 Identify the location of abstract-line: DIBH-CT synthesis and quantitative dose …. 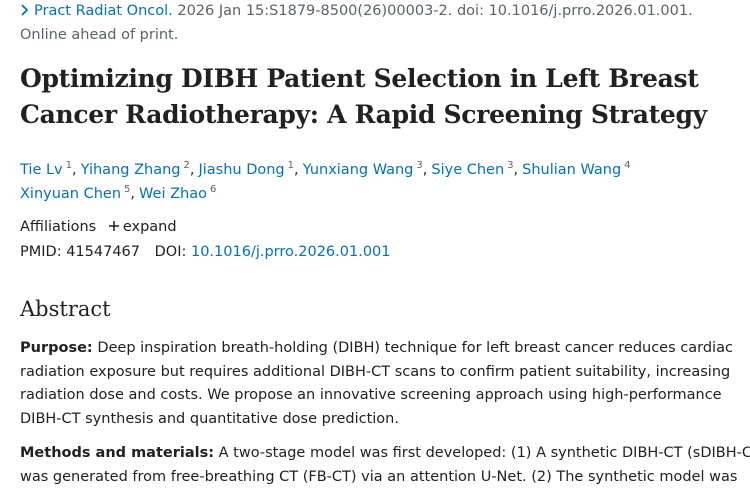
(209, 419).